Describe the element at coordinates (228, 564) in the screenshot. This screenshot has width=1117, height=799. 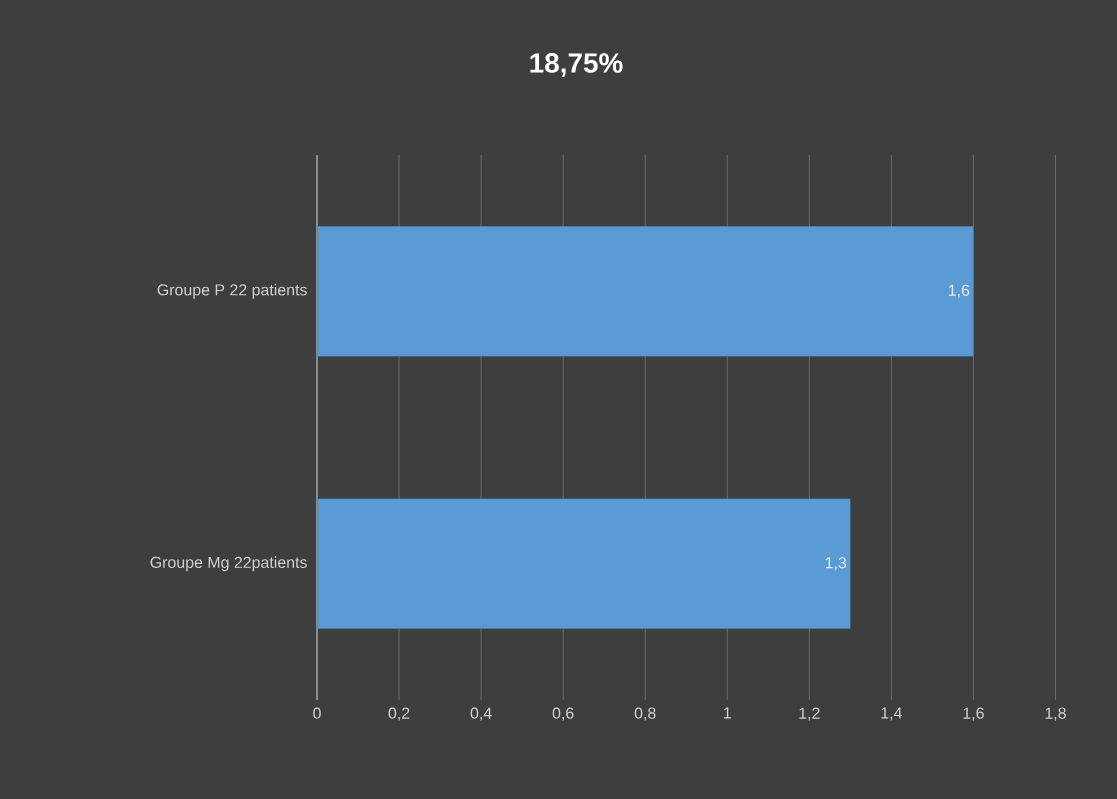
I see `y-tick-label: Groupe Mg 22patients` at that location.